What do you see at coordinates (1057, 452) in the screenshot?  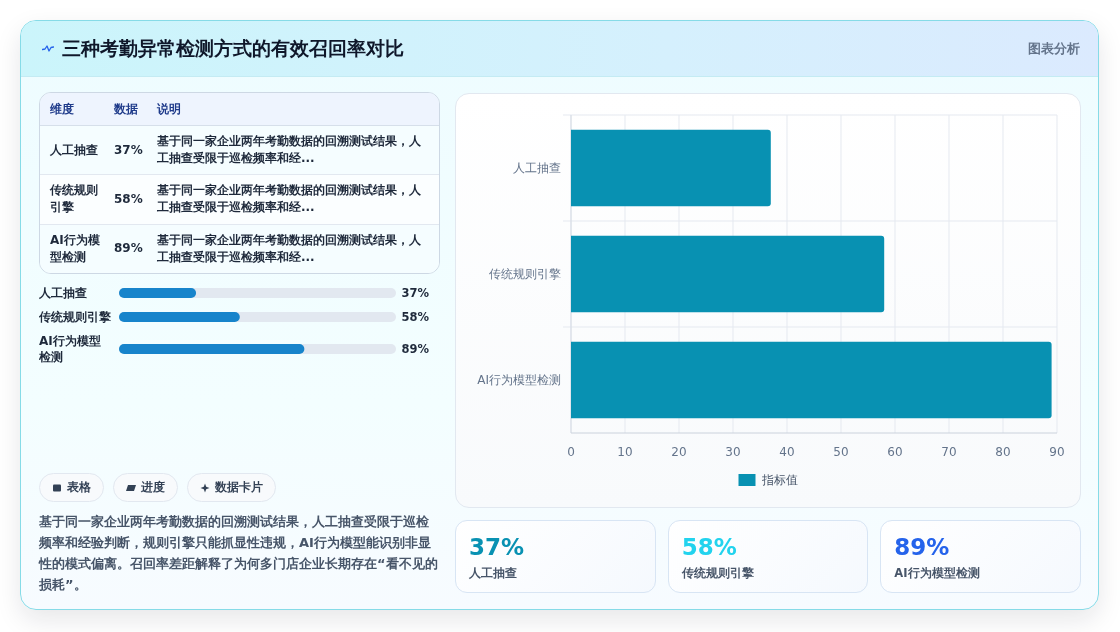 I see `x-tick-label: 90` at bounding box center [1057, 452].